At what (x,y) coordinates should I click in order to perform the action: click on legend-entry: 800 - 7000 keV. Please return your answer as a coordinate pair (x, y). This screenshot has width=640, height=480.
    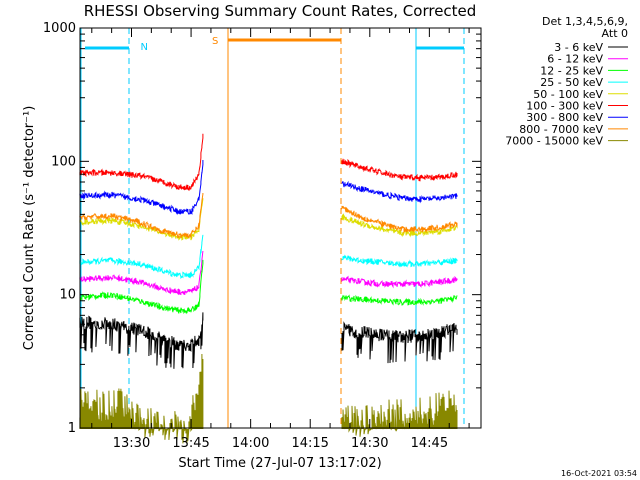
    Looking at the image, I should click on (561, 129).